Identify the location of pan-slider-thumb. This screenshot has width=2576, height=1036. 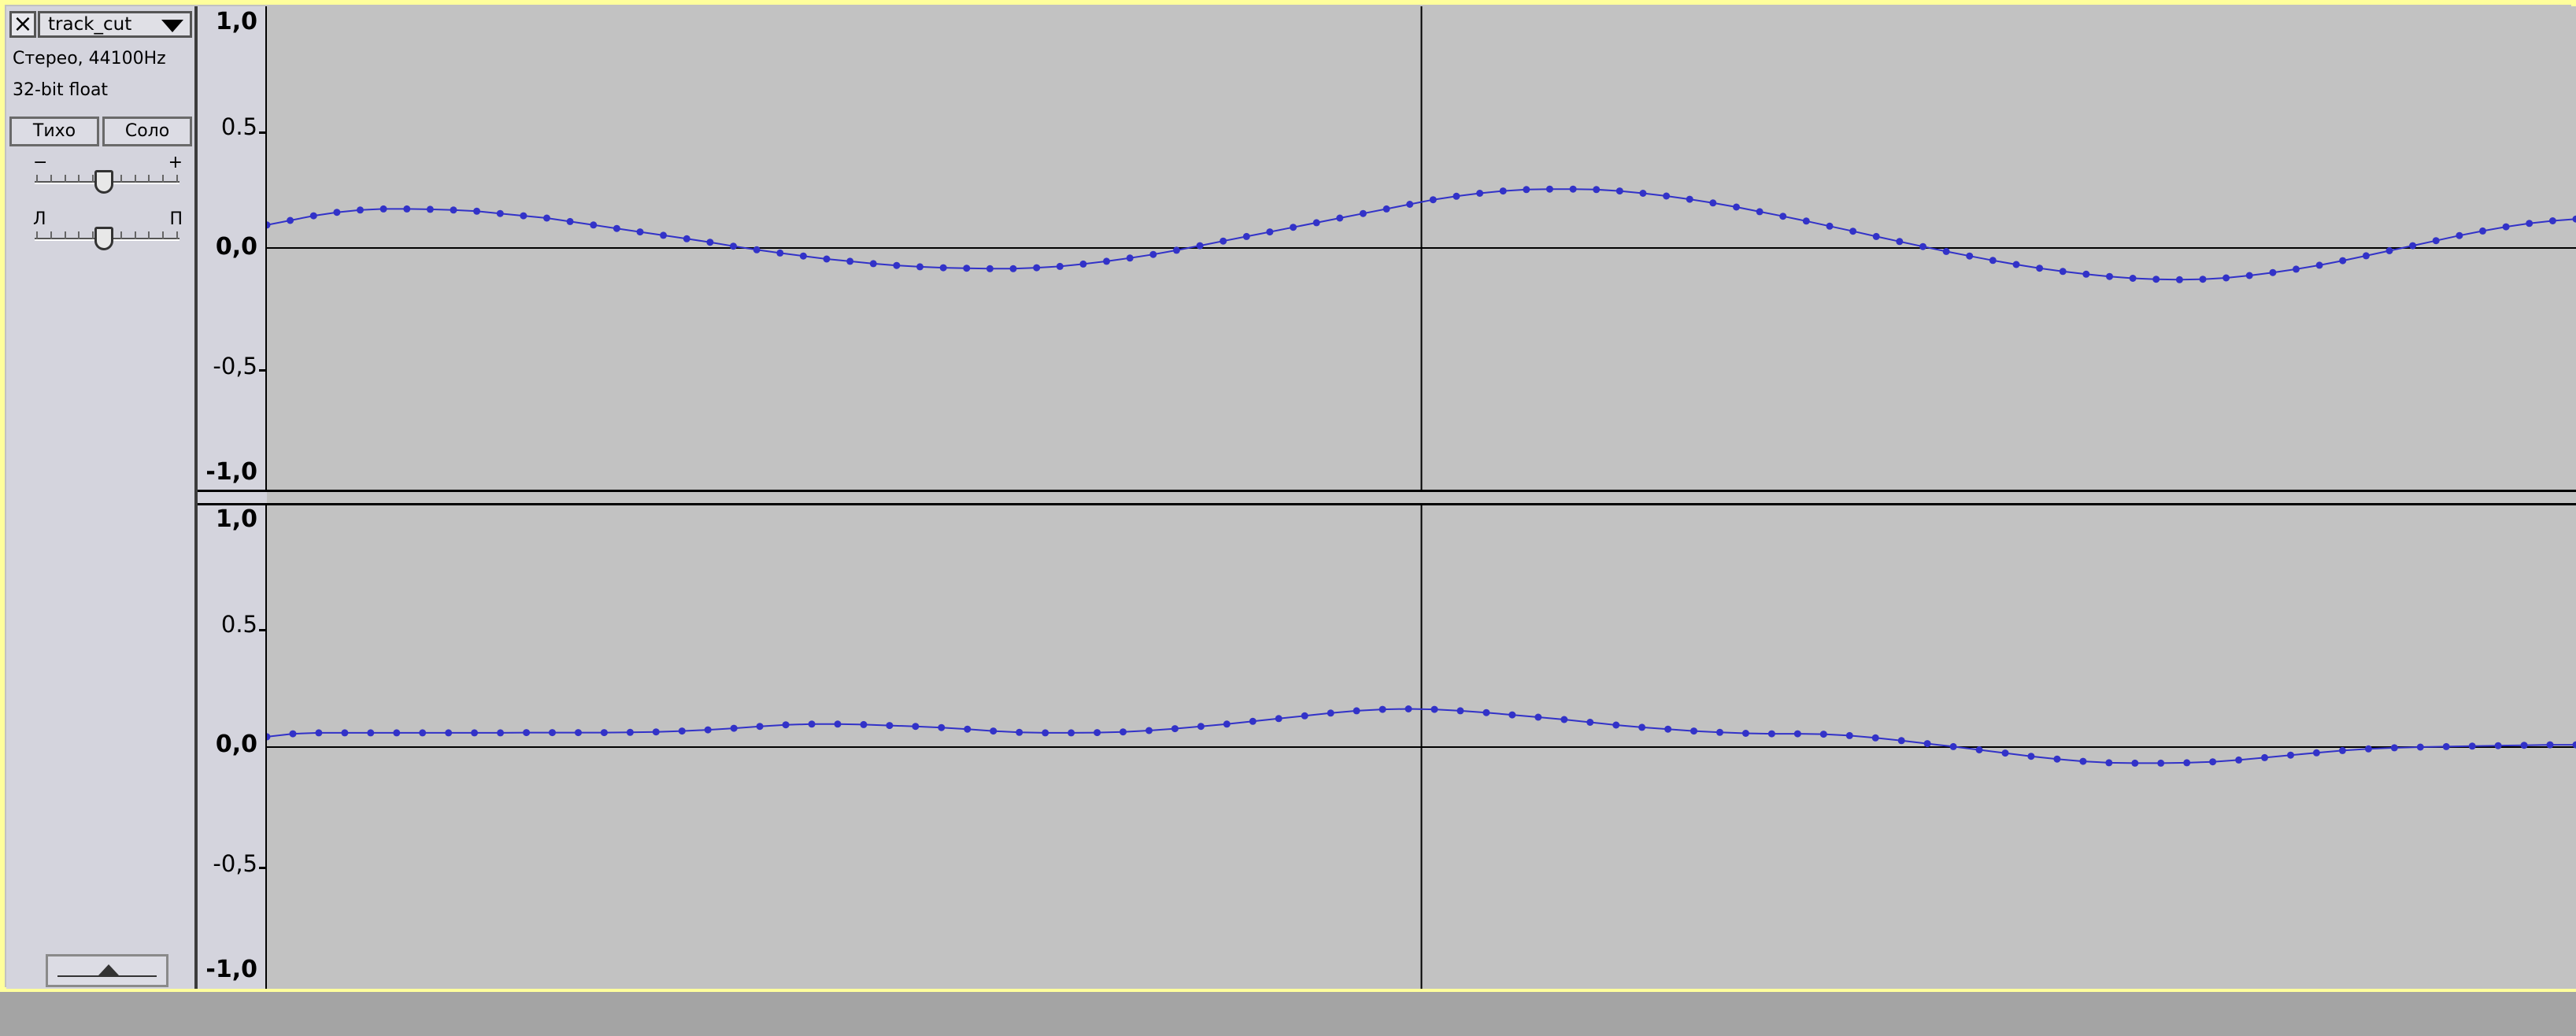
(103, 238).